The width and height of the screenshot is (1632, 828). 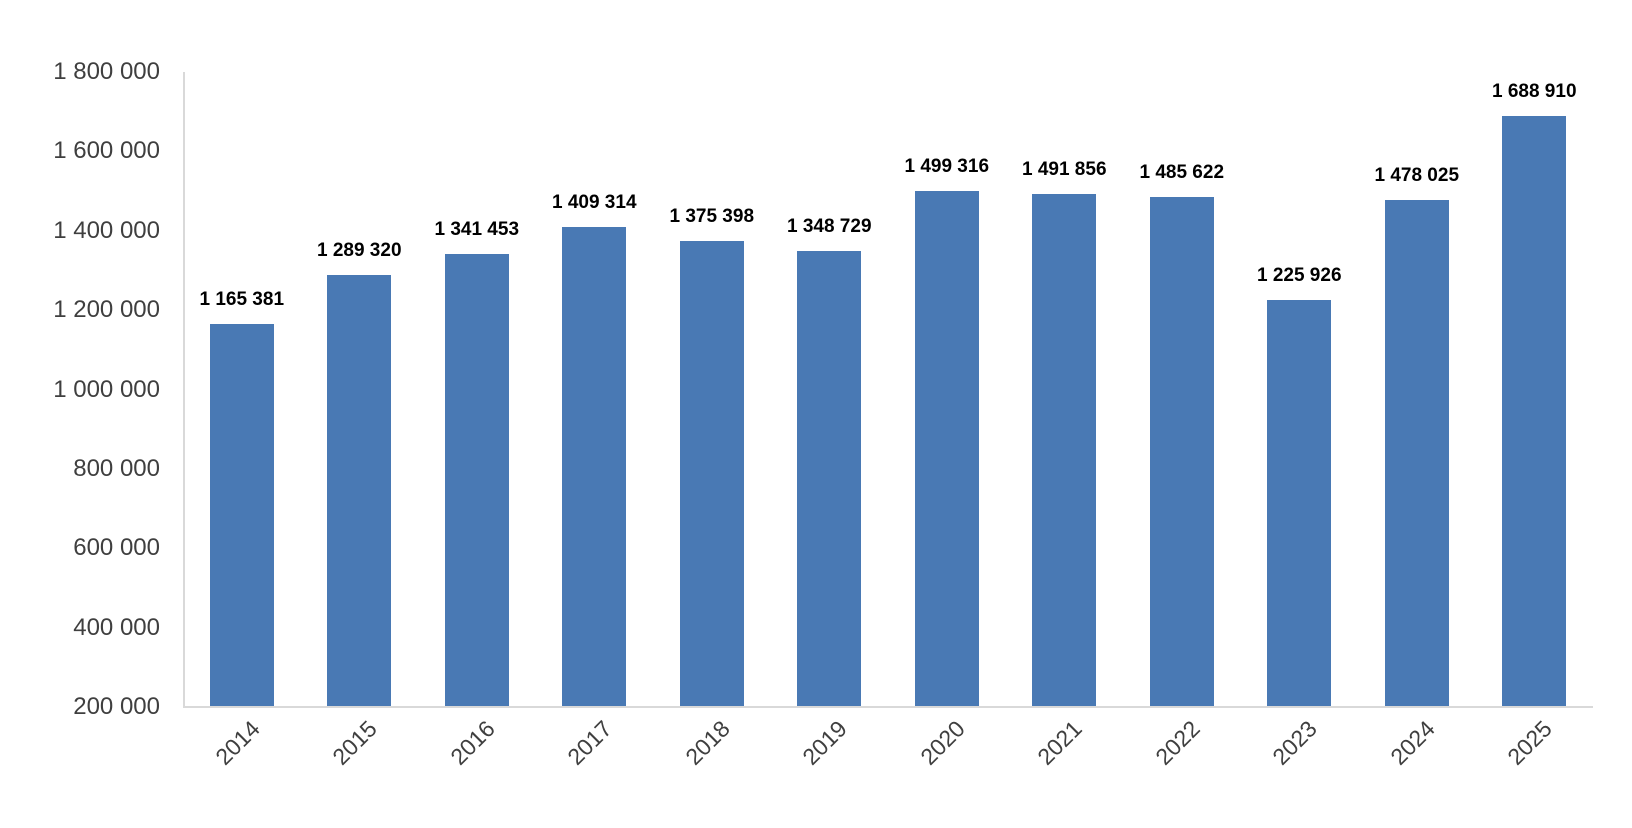 I want to click on bar-2016, so click(x=476, y=479).